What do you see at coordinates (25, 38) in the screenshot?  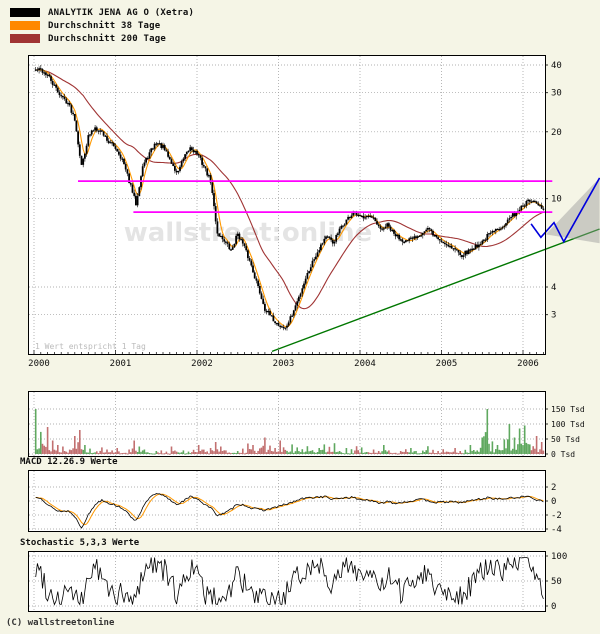 I see `ma200-color-swatch` at bounding box center [25, 38].